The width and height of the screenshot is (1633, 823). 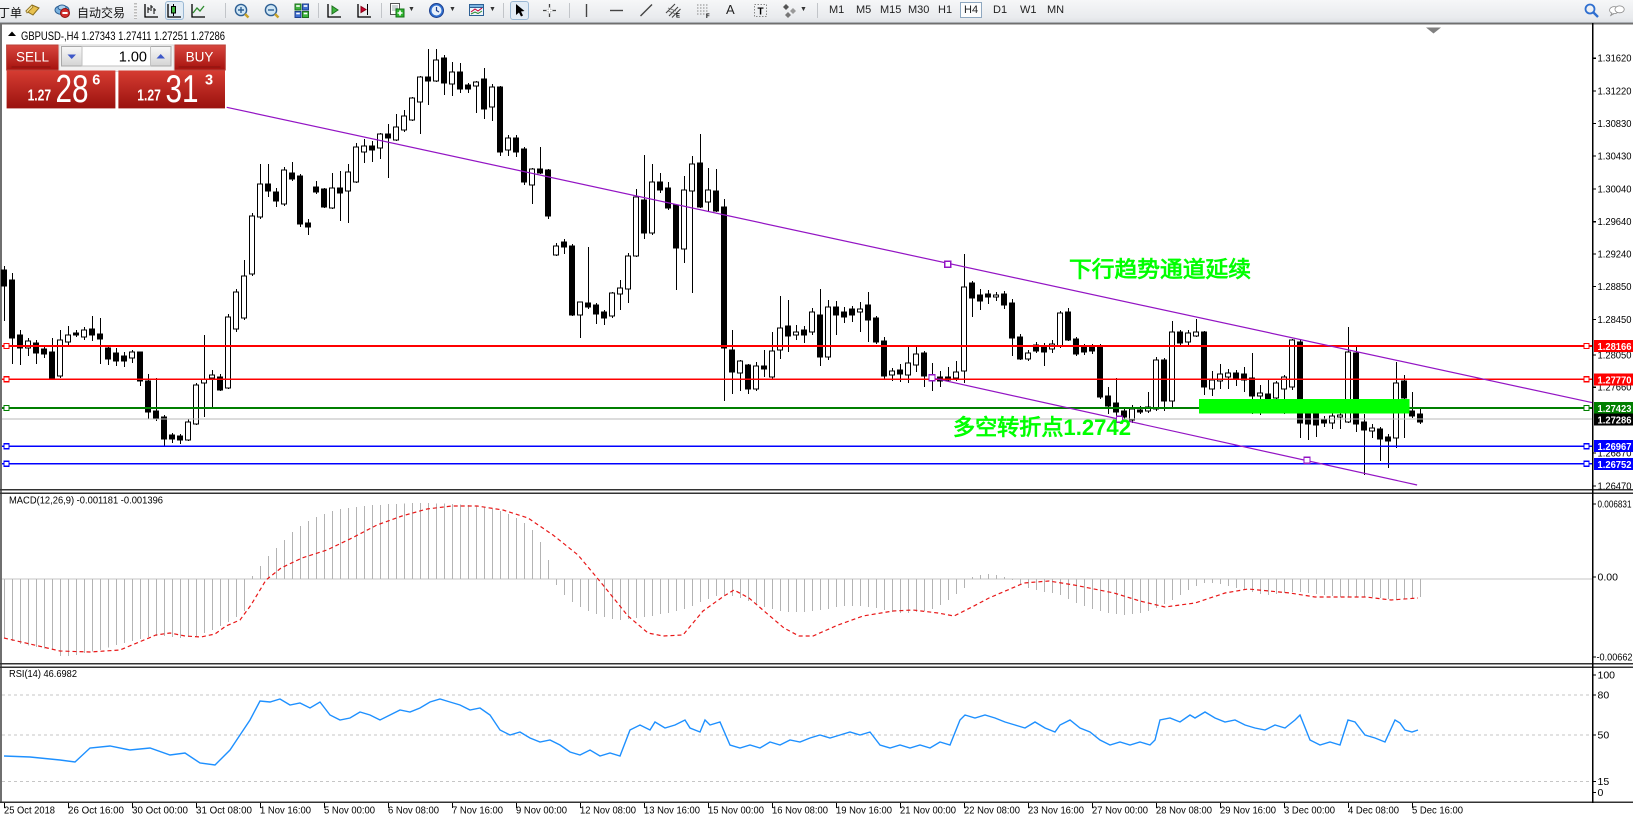 I want to click on svg-text: 28 Nov 08:00, so click(x=1184, y=811).